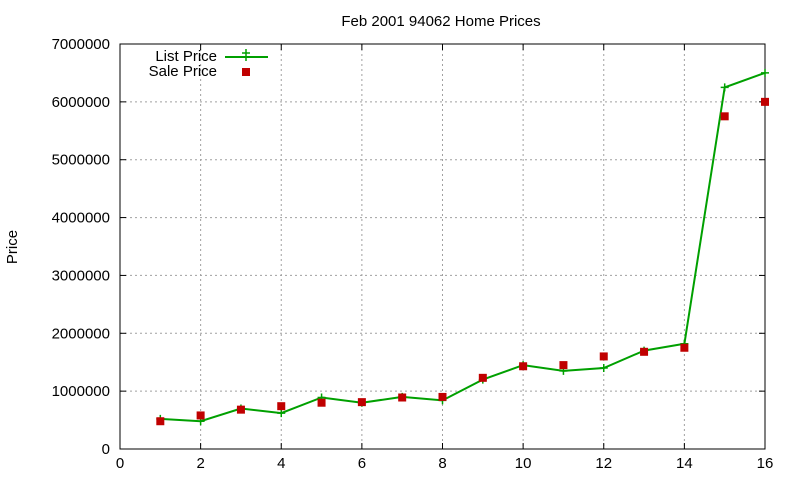 The height and width of the screenshot is (480, 800). What do you see at coordinates (200, 463) in the screenshot?
I see `x-tick-label: 2` at bounding box center [200, 463].